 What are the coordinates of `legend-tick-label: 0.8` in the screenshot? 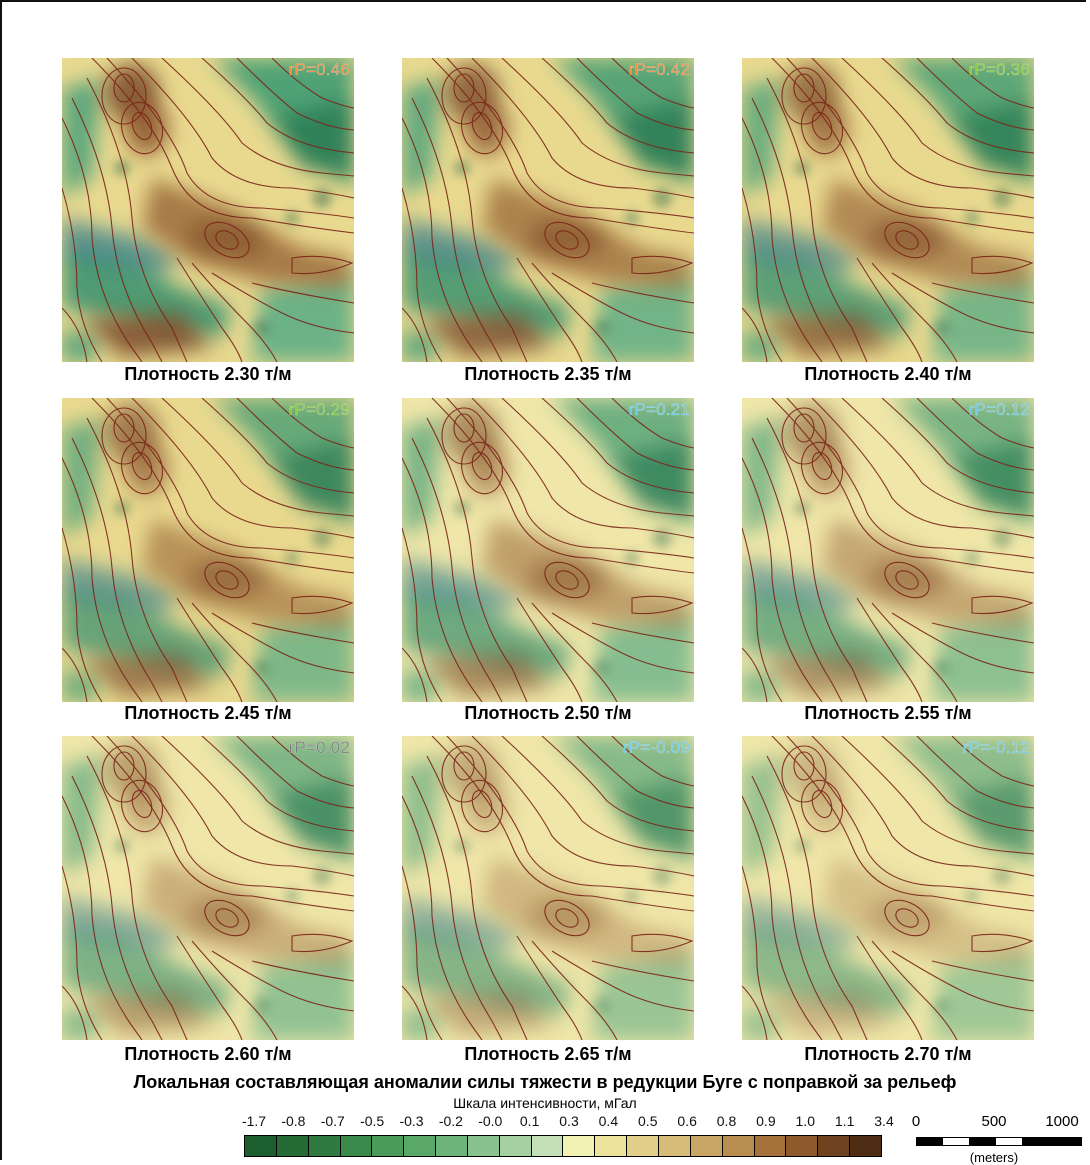 It's located at (726, 1121).